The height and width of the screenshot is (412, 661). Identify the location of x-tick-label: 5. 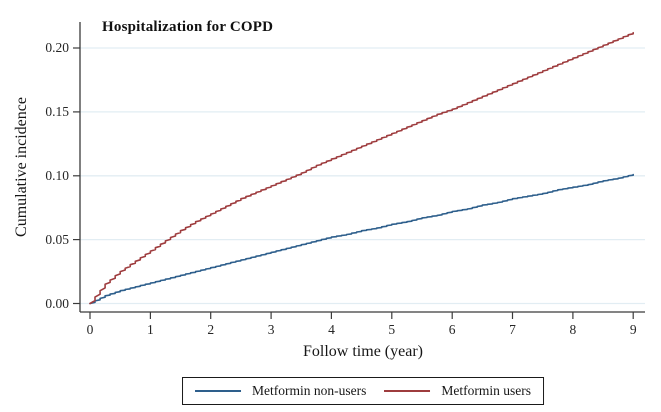
(392, 329).